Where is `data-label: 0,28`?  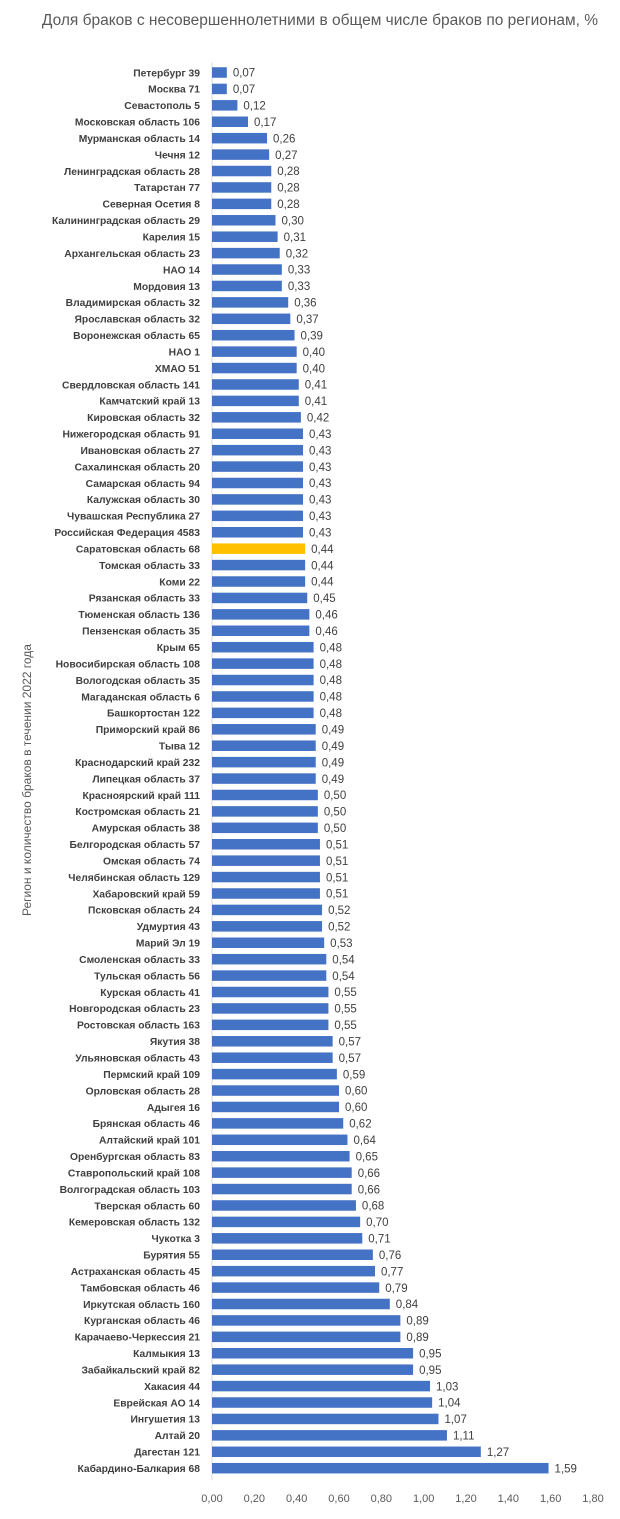
data-label: 0,28 is located at coordinates (288, 172).